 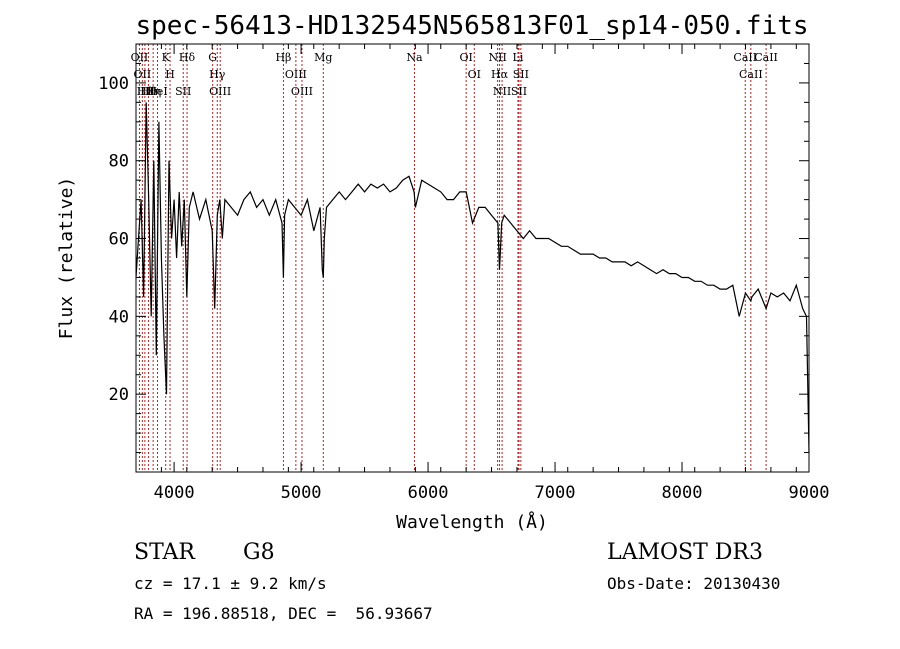 What do you see at coordinates (230, 583) in the screenshot?
I see `redshift-info: cz = 17.1 ± 9.2 km/s` at bounding box center [230, 583].